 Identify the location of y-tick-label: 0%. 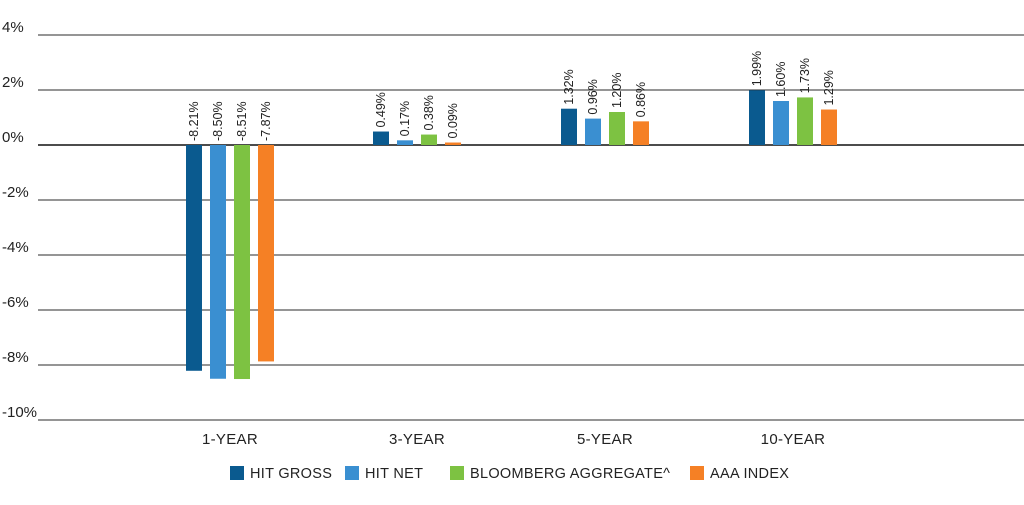
(13, 137).